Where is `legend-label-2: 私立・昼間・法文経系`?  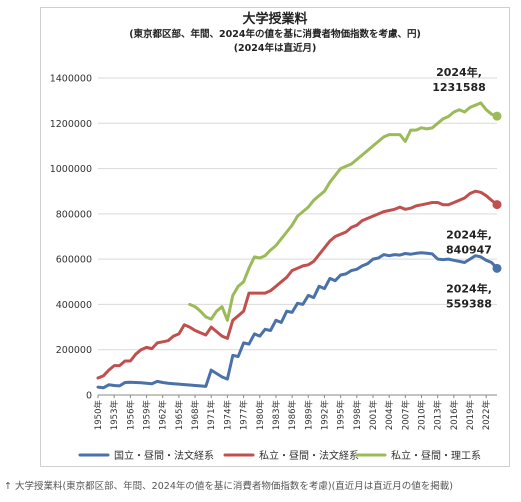 legend-label-2: 私立・昼間・法文経系 is located at coordinates (309, 455).